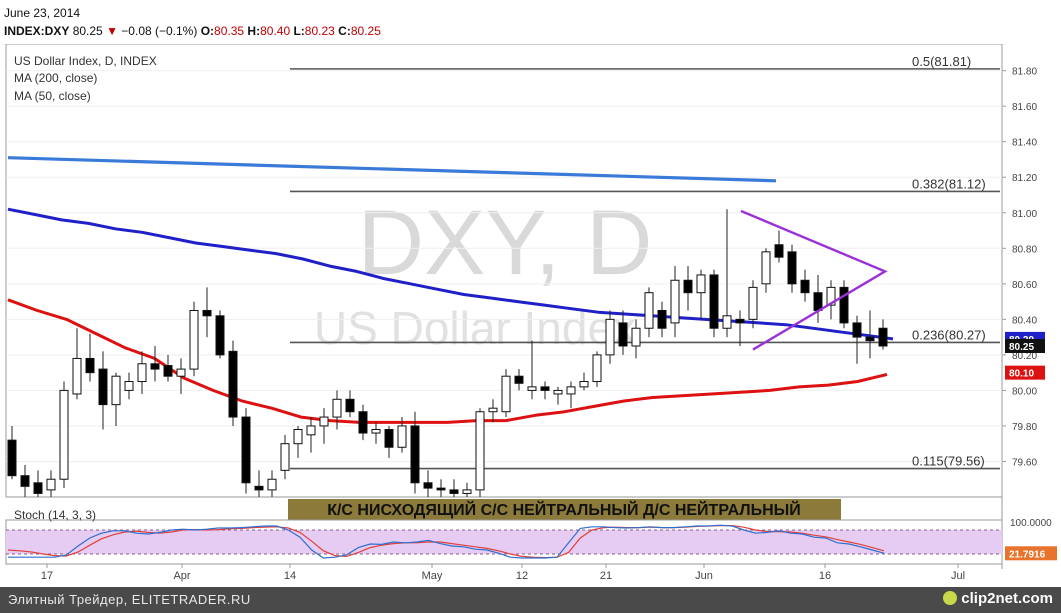 The image size is (1061, 613). What do you see at coordinates (948, 461) in the screenshot?
I see `fib-label: 0.115(79.56)` at bounding box center [948, 461].